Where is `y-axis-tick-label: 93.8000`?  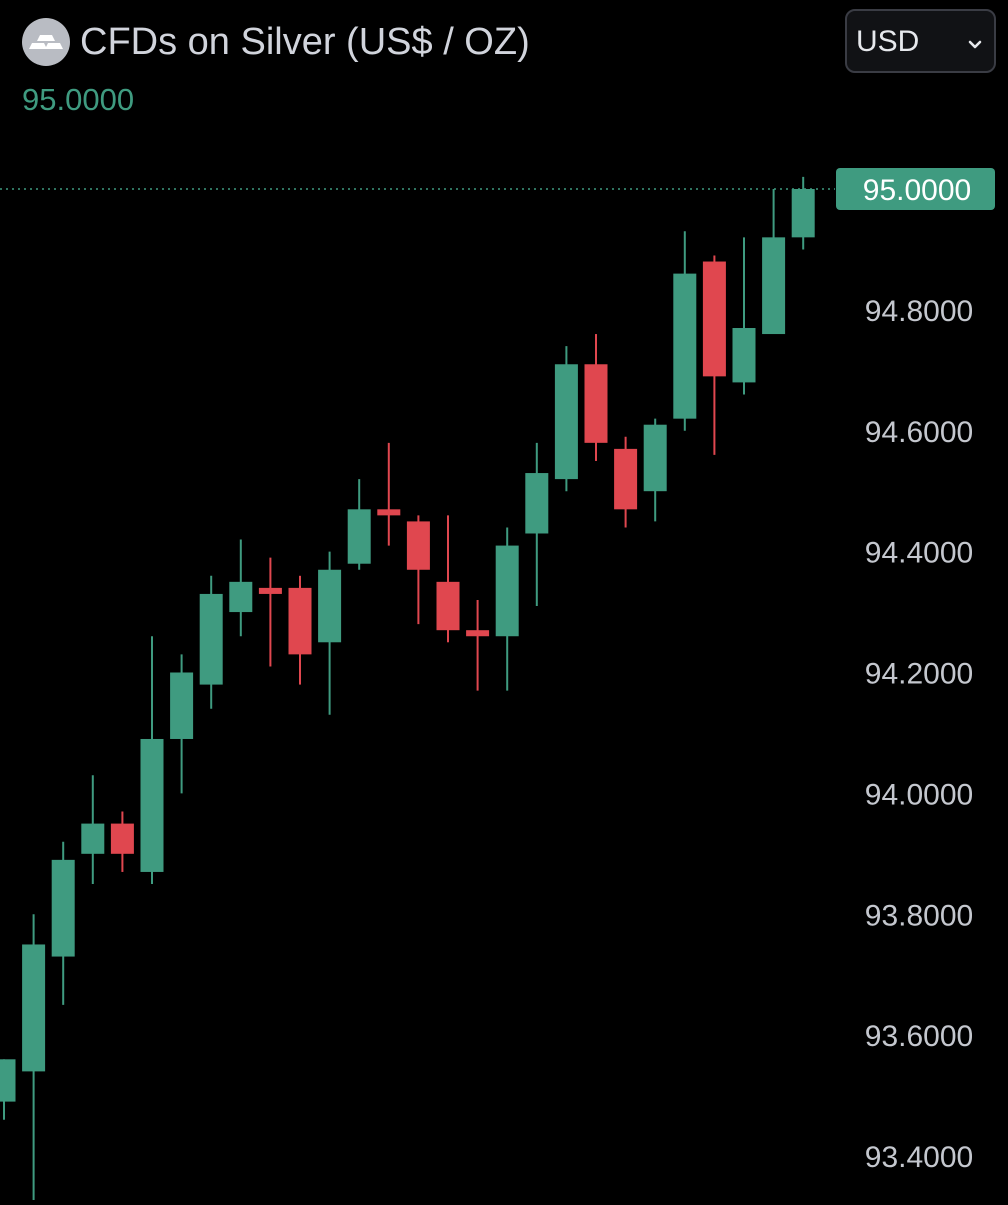
y-axis-tick-label: 93.8000 is located at coordinates (919, 915).